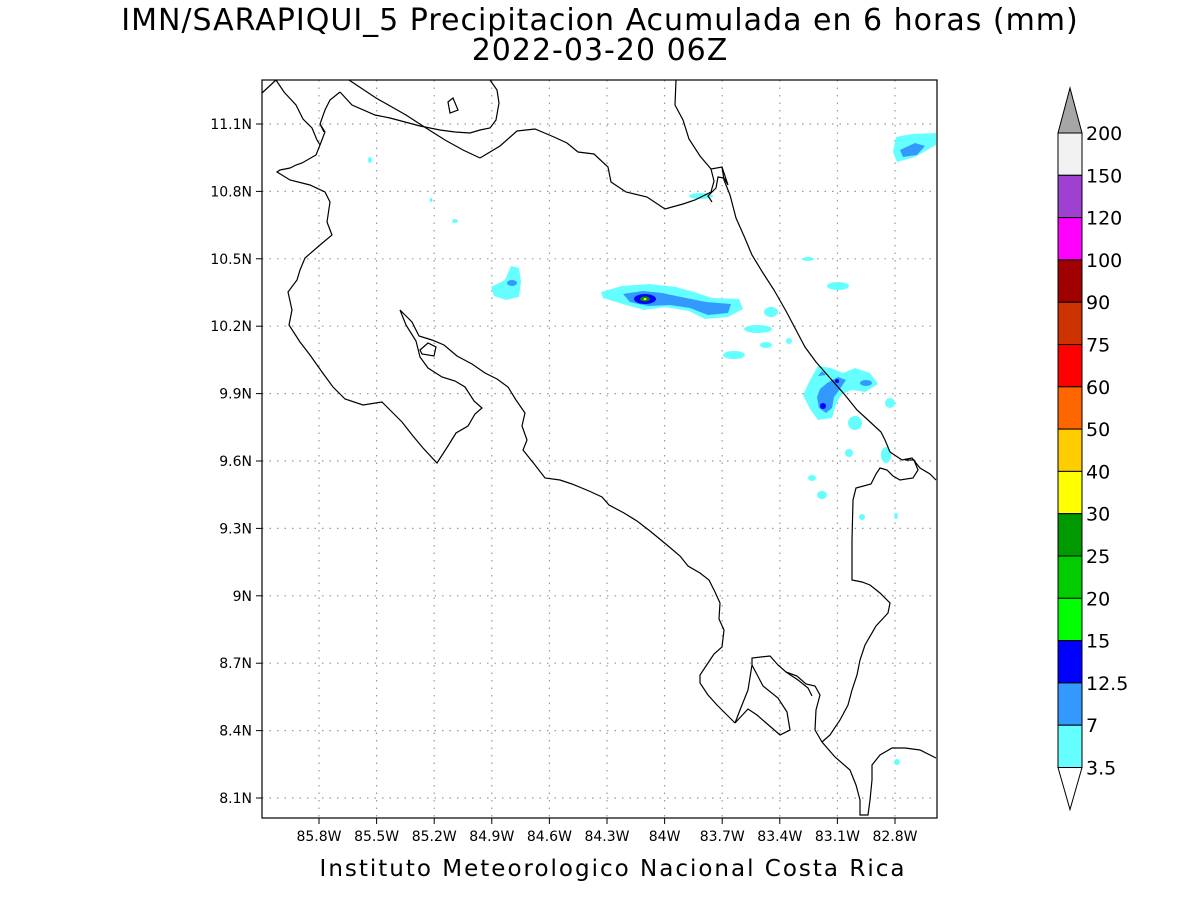 The width and height of the screenshot is (1200, 900). Describe the element at coordinates (1098, 346) in the screenshot. I see `colorbar-level-label: 75` at that location.